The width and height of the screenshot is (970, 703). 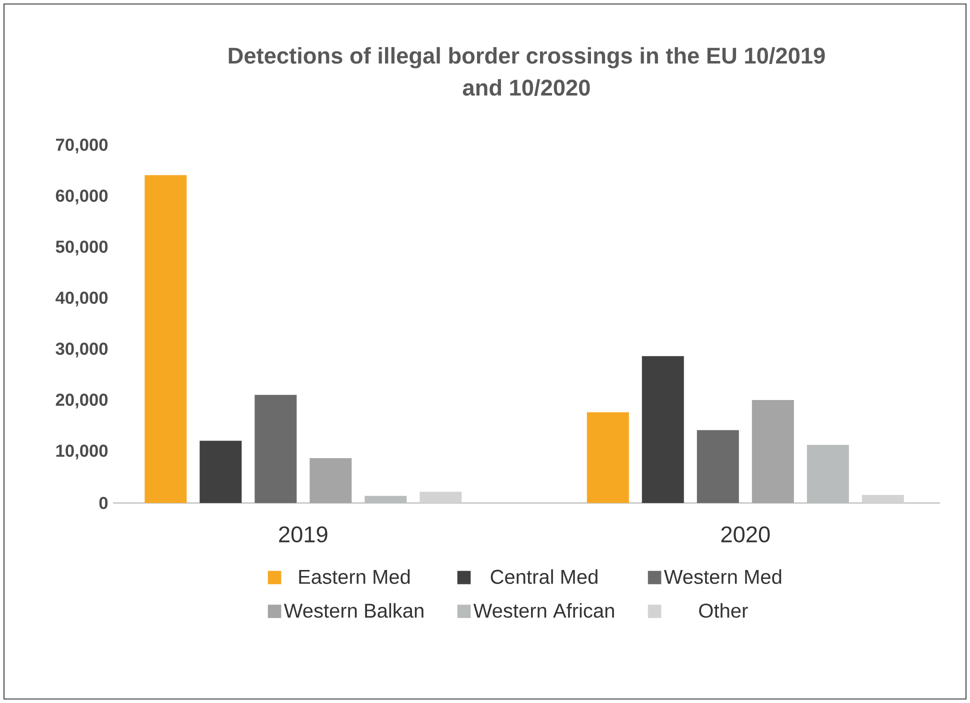 What do you see at coordinates (354, 610) in the screenshot?
I see `legend-label: Western Balkan` at bounding box center [354, 610].